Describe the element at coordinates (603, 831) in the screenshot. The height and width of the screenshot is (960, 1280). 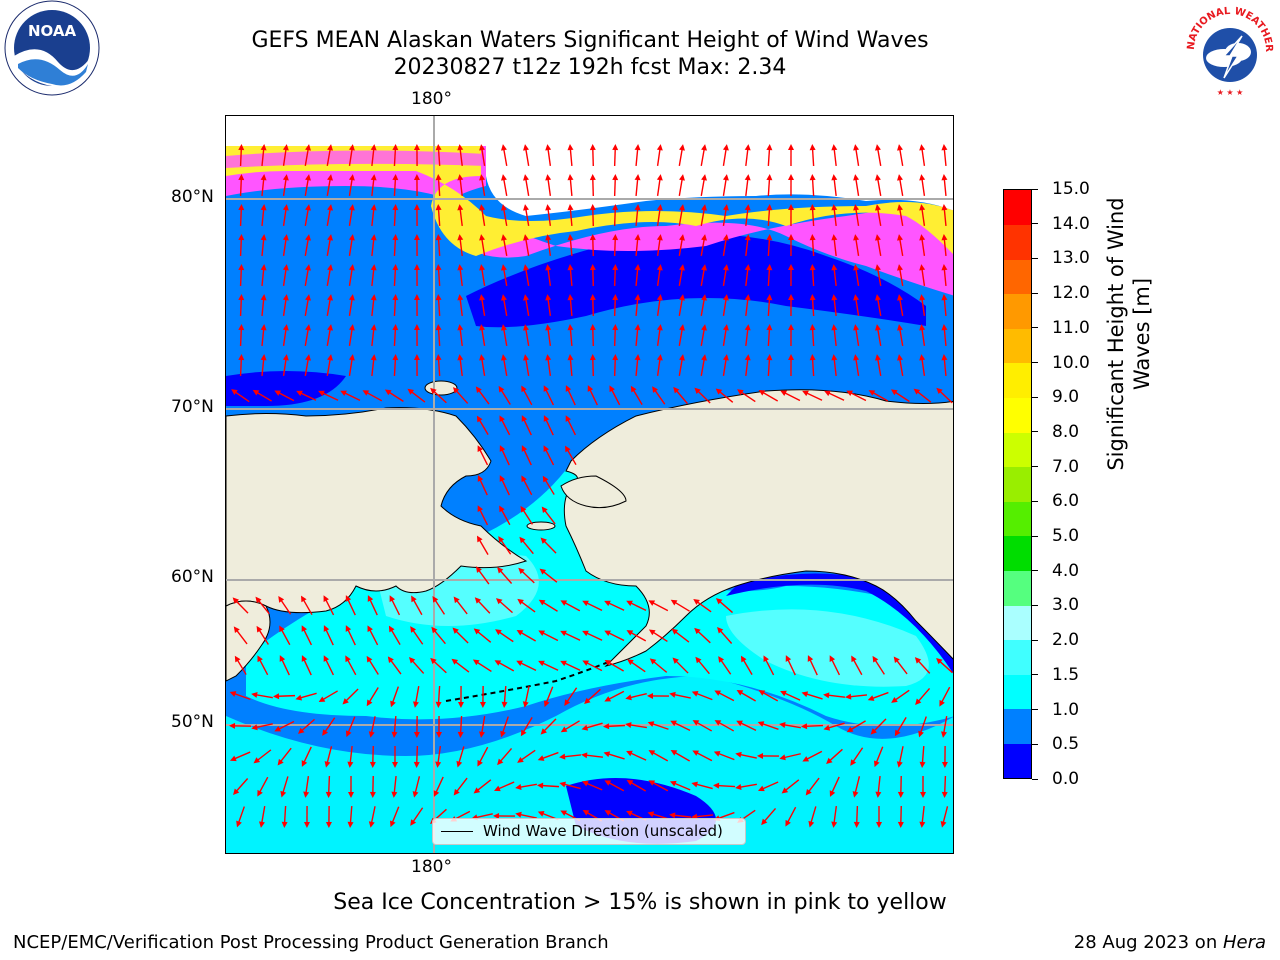
I see `legend-label: Wind Wave Direction (unscaled)` at that location.